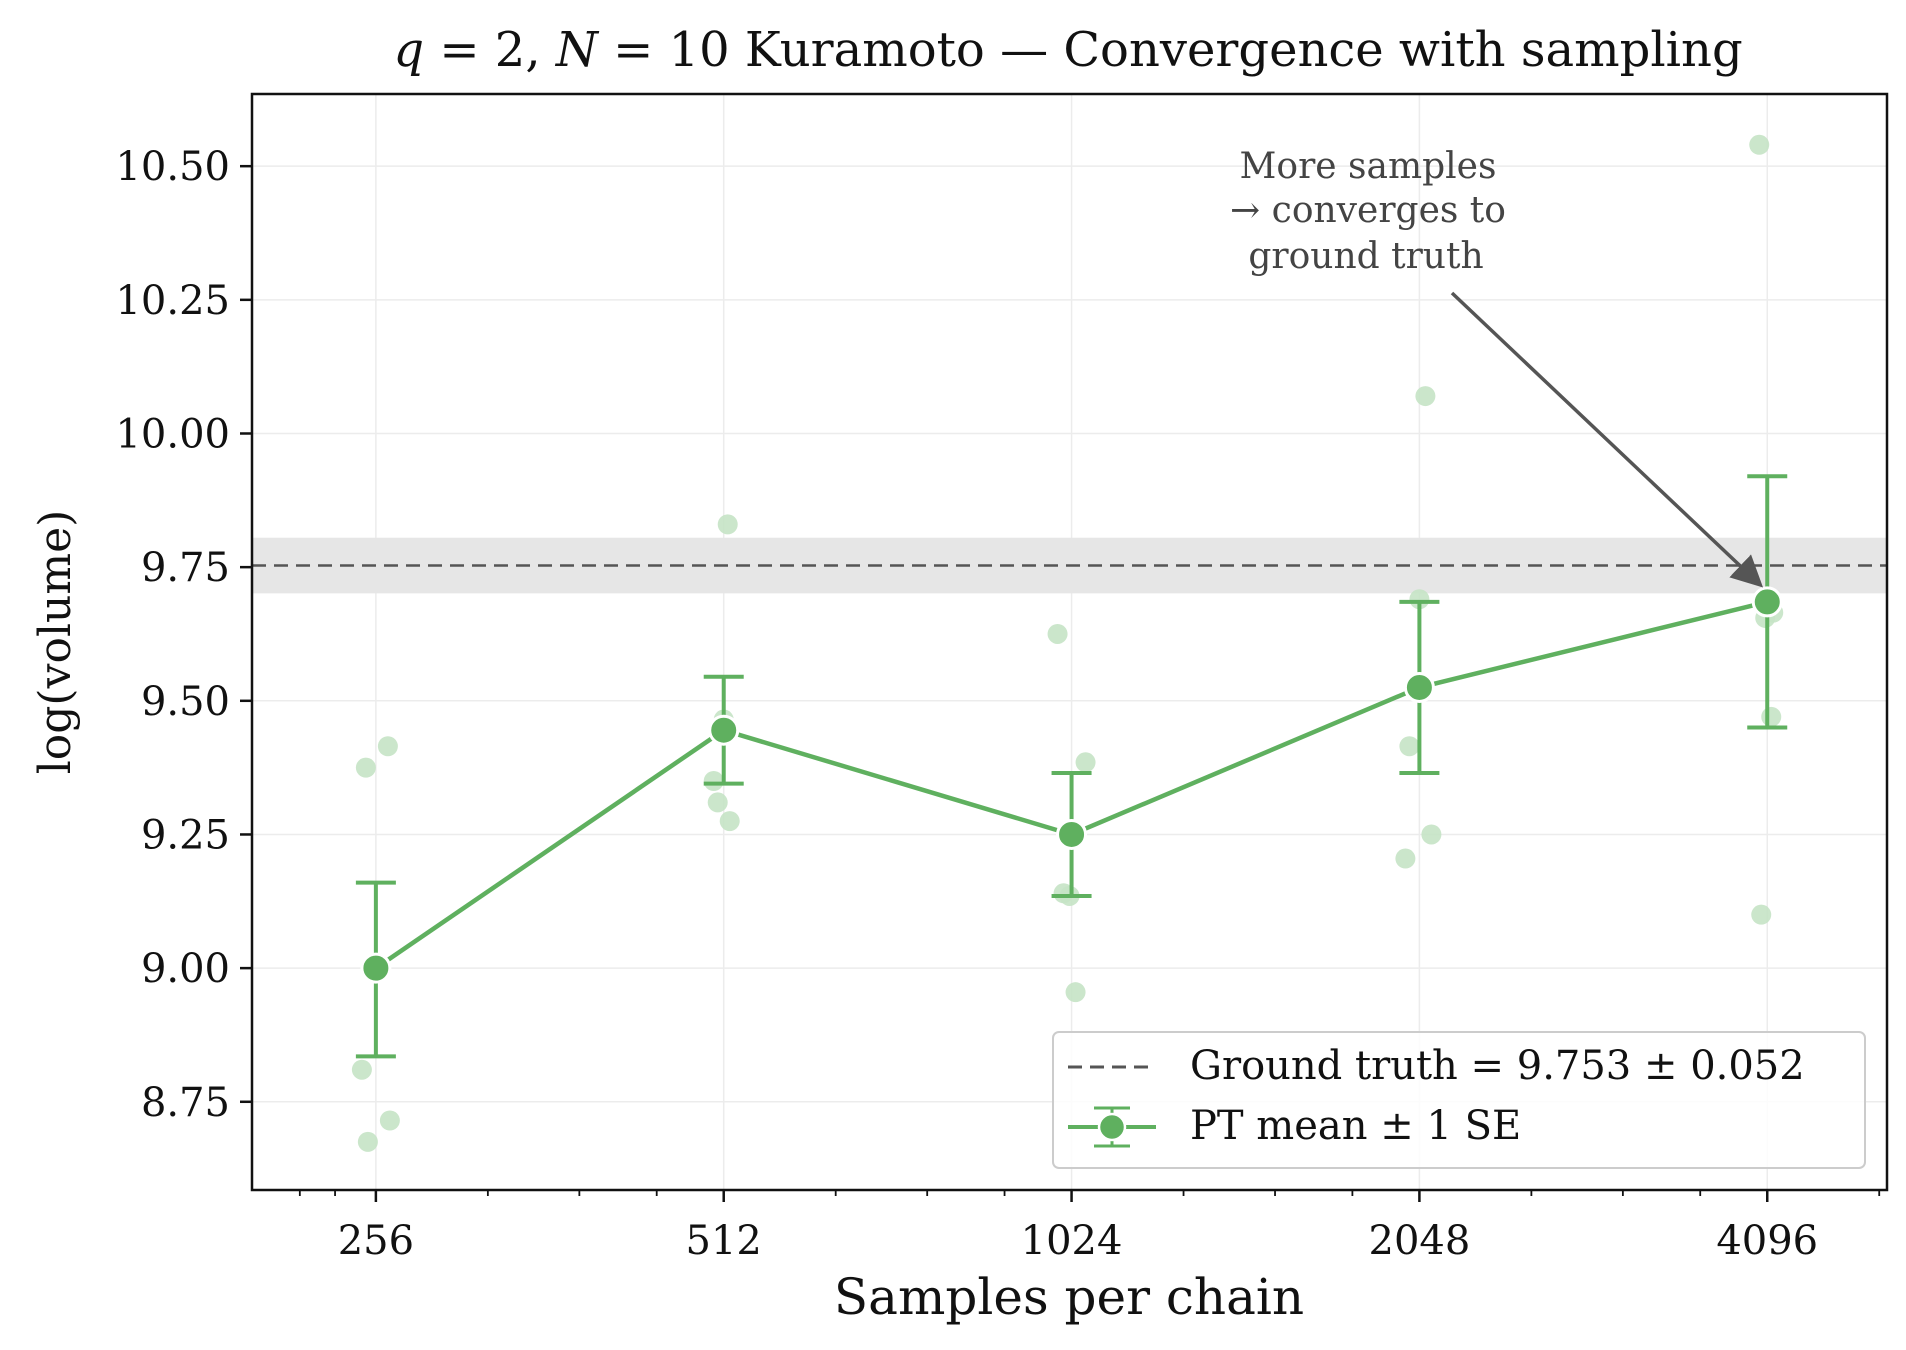 Image resolution: width=1906 pixels, height=1350 pixels. What do you see at coordinates (664, 50) in the screenshot?
I see `title-eq2: = 10` at bounding box center [664, 50].